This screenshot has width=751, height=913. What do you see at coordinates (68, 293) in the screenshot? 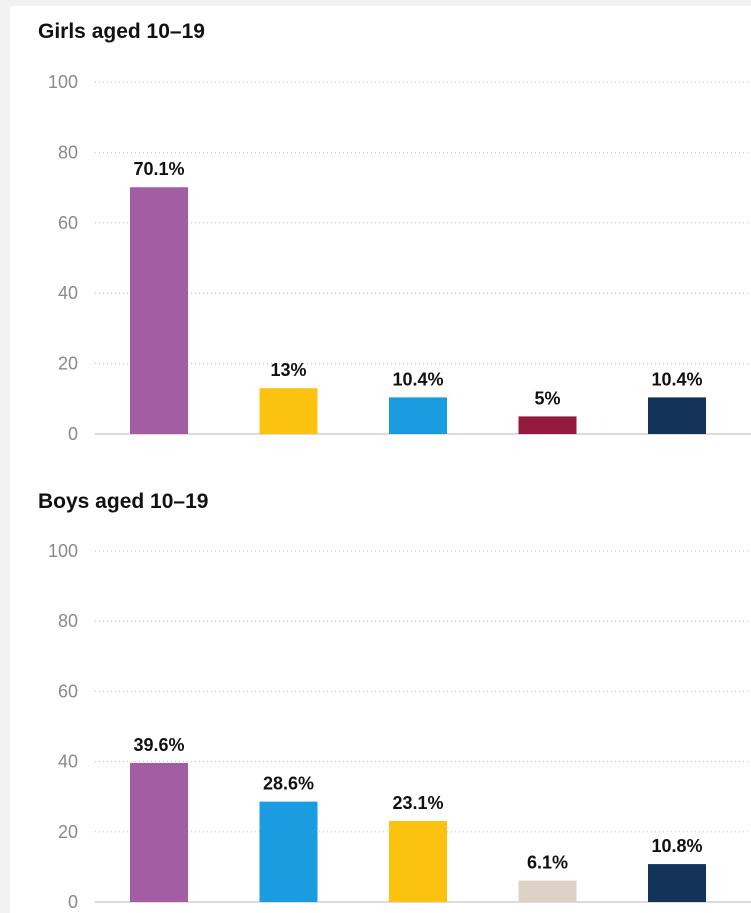
I see `girls-y-tick-label: 40` at bounding box center [68, 293].